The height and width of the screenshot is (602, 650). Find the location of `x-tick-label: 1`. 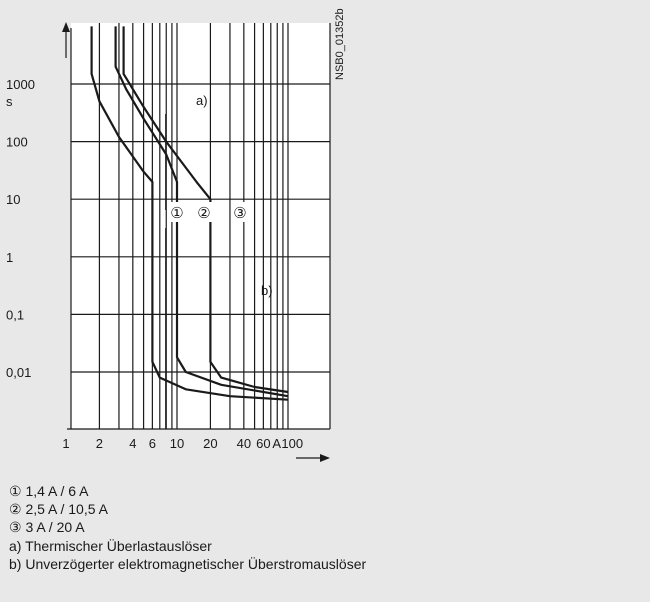

x-tick-label: 1 is located at coordinates (65, 443).